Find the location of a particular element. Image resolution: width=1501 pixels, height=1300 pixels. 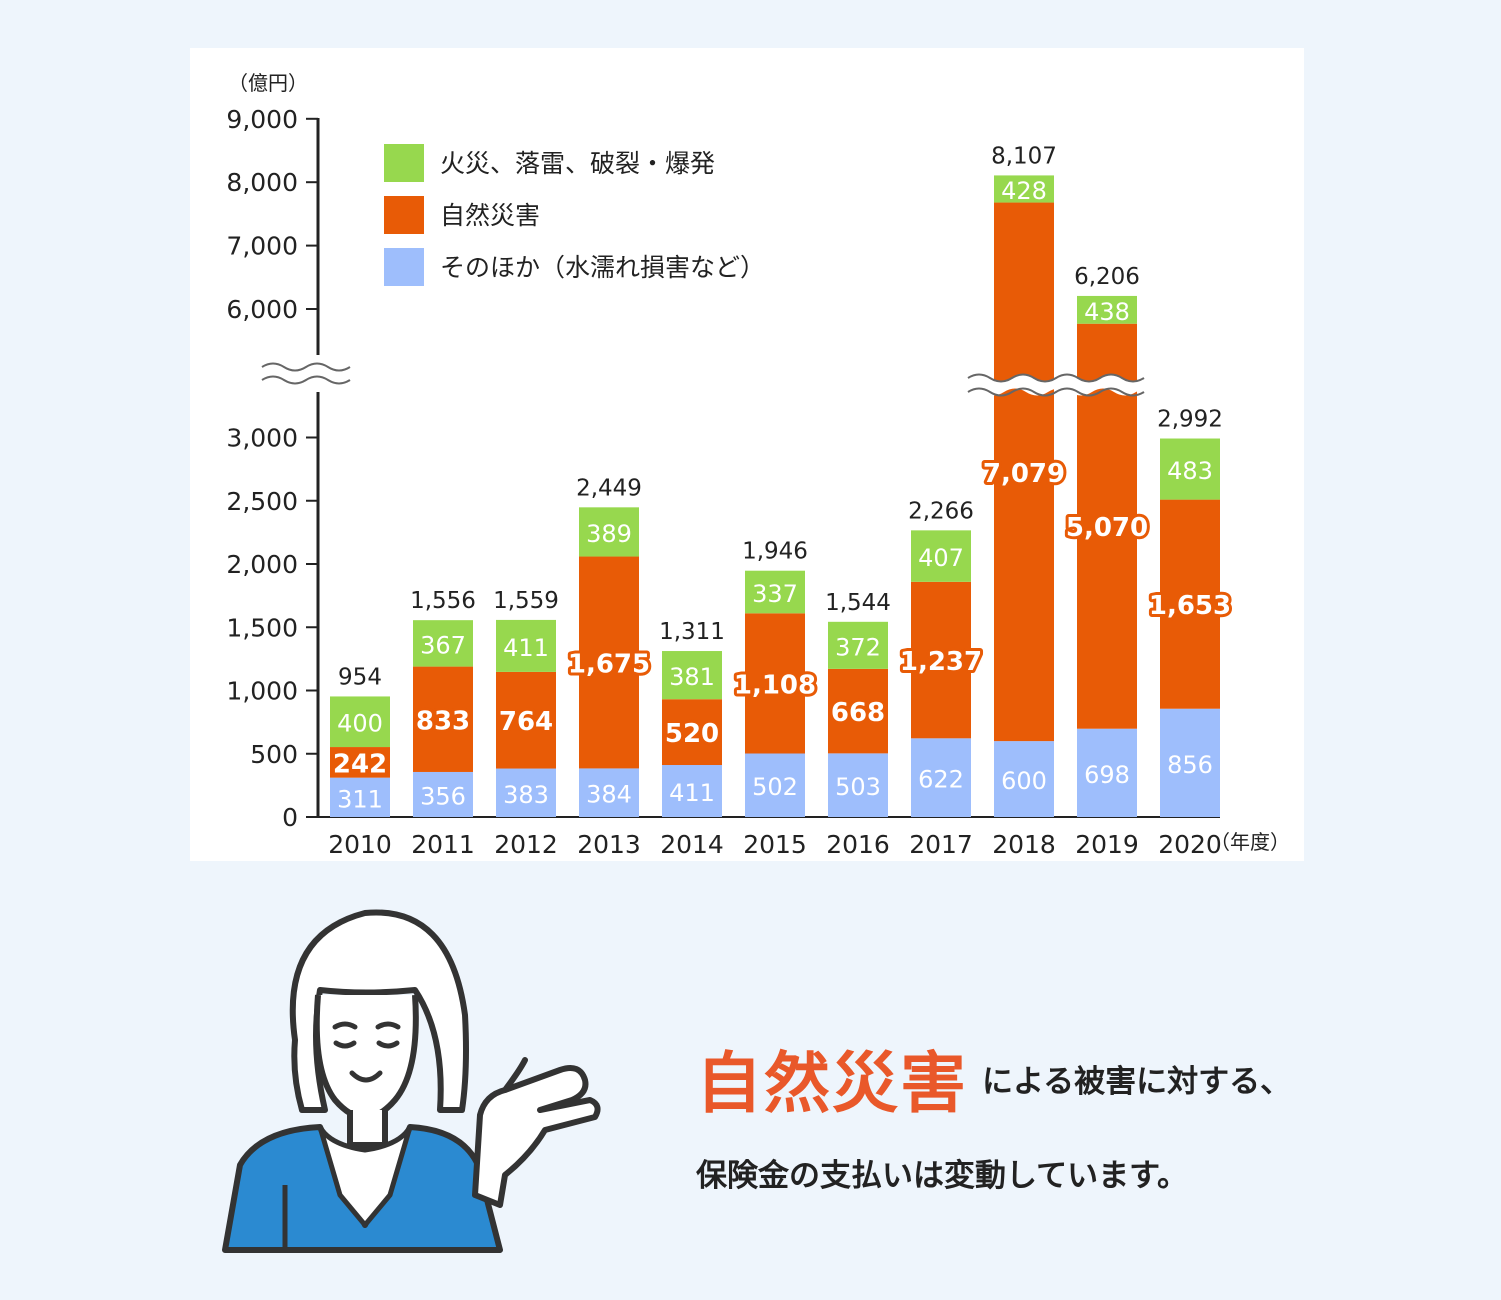

value-label-fire: 337 is located at coordinates (775, 594).